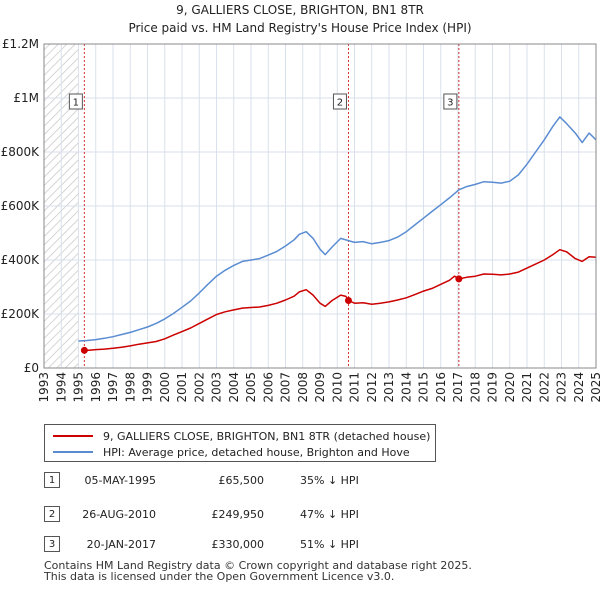 This screenshot has width=600, height=590. Describe the element at coordinates (96, 387) in the screenshot. I see `x-tick-label: 1996` at that location.